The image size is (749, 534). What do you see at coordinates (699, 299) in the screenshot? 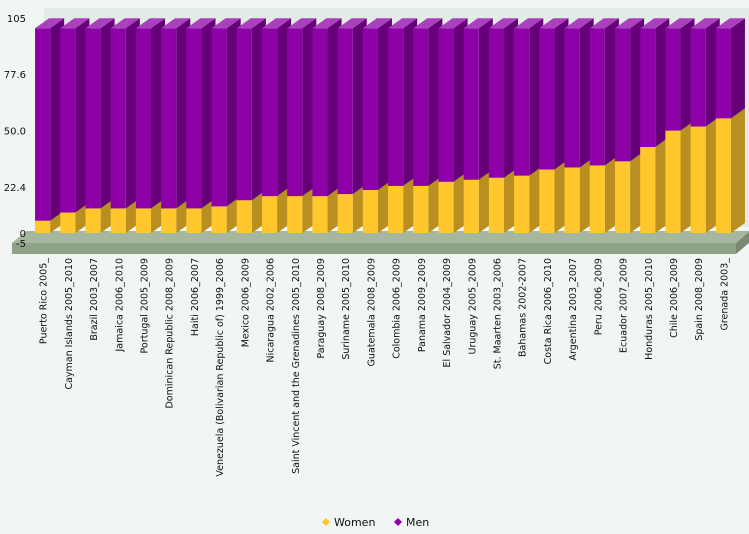
I see `x-category-label: Spain 2008_2009` at bounding box center [699, 299].